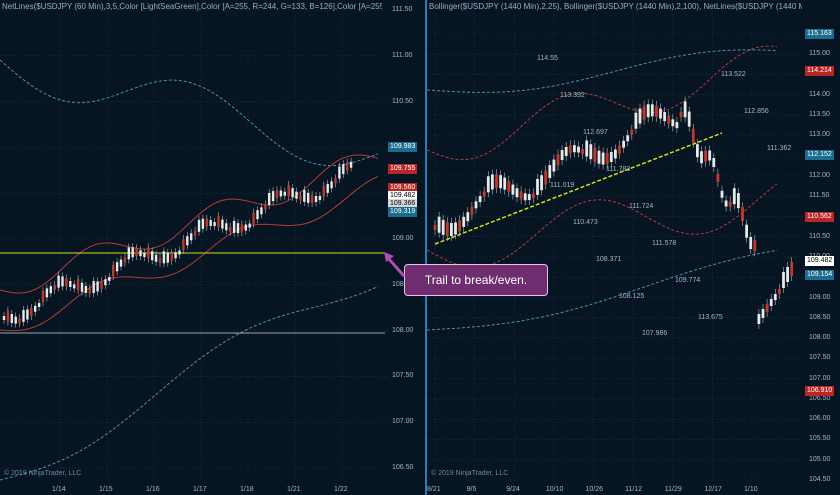  I want to click on x-tick-label: 1/10, so click(751, 489).